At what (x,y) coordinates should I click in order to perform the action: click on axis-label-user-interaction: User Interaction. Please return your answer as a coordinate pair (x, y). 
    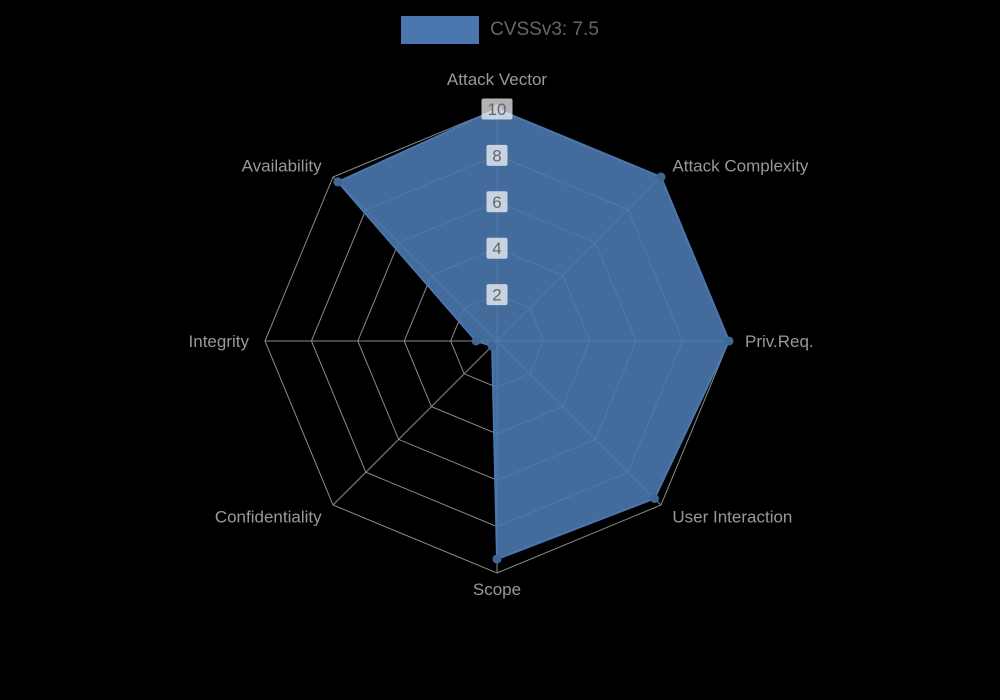
    Looking at the image, I should click on (732, 516).